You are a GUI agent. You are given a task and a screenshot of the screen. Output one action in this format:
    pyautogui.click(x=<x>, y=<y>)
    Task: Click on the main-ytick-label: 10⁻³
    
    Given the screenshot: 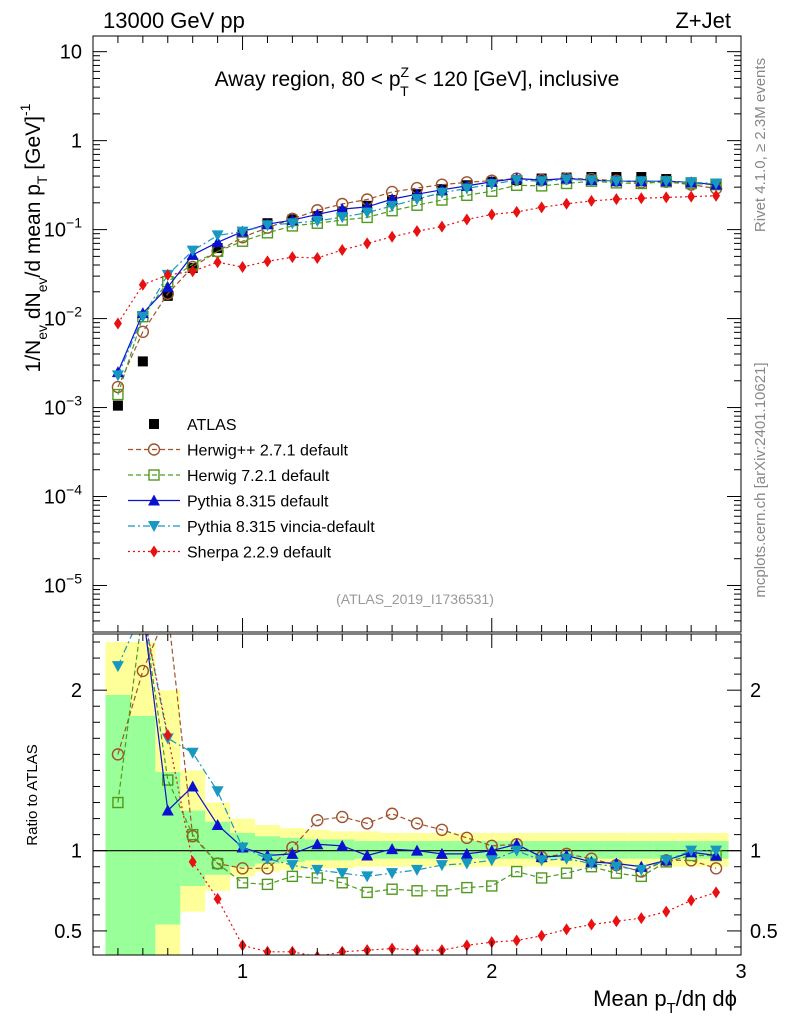 What is the action you would take?
    pyautogui.click(x=63, y=406)
    